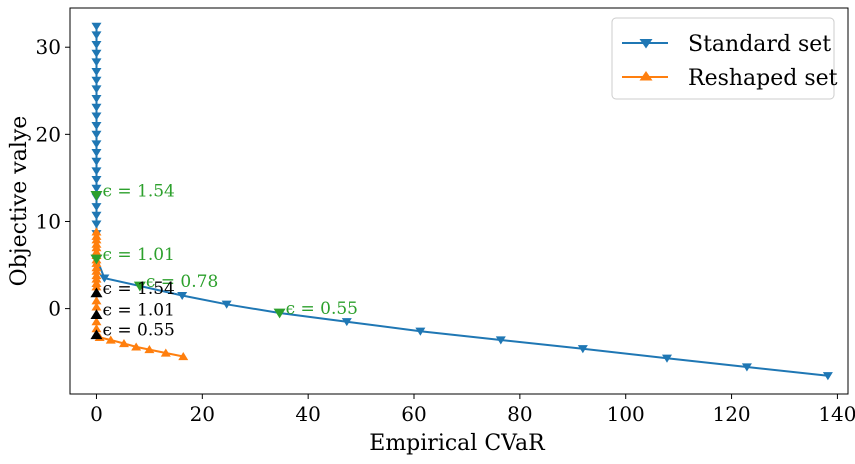  Describe the element at coordinates (626, 414) in the screenshot. I see `x-tick-label: 100` at that location.